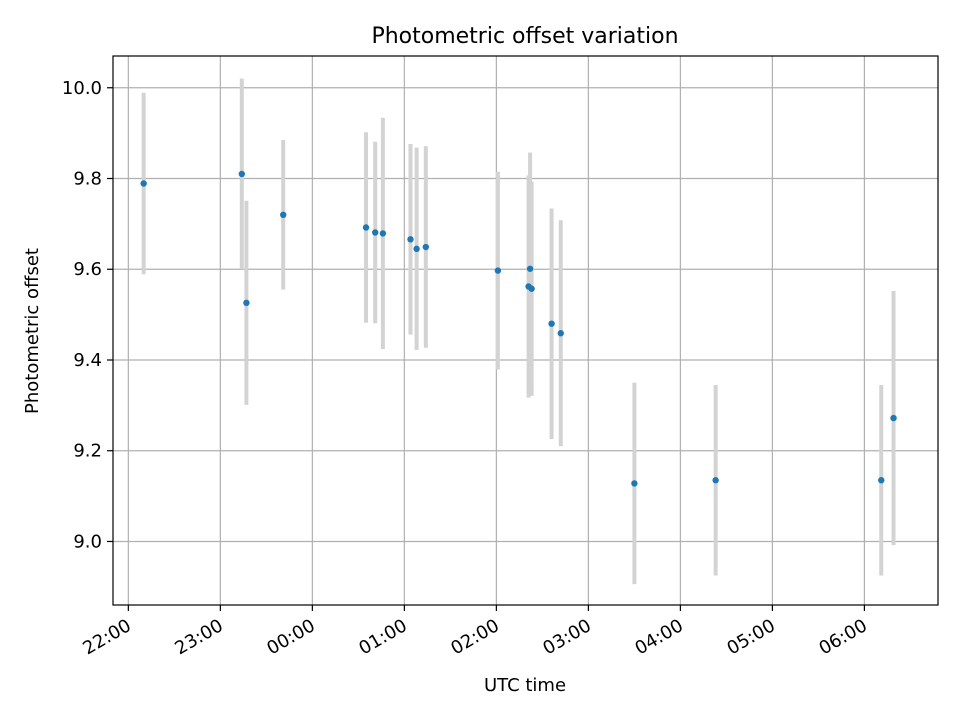 This screenshot has width=960, height=720. I want to click on y-tick-label: 9.2, so click(87, 451).